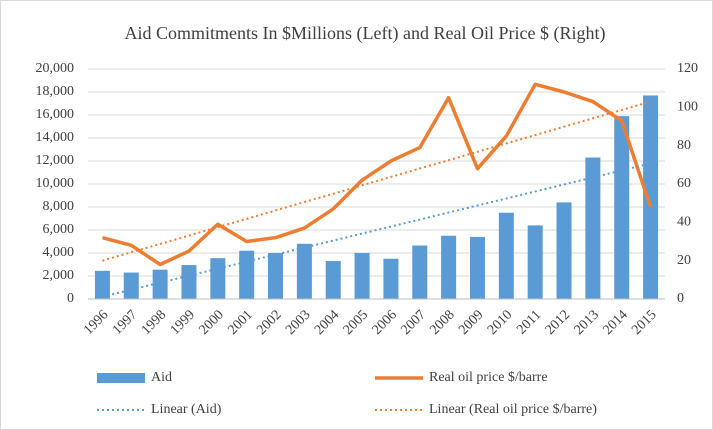  I want to click on y-tick-label: 12,000, so click(55, 160).